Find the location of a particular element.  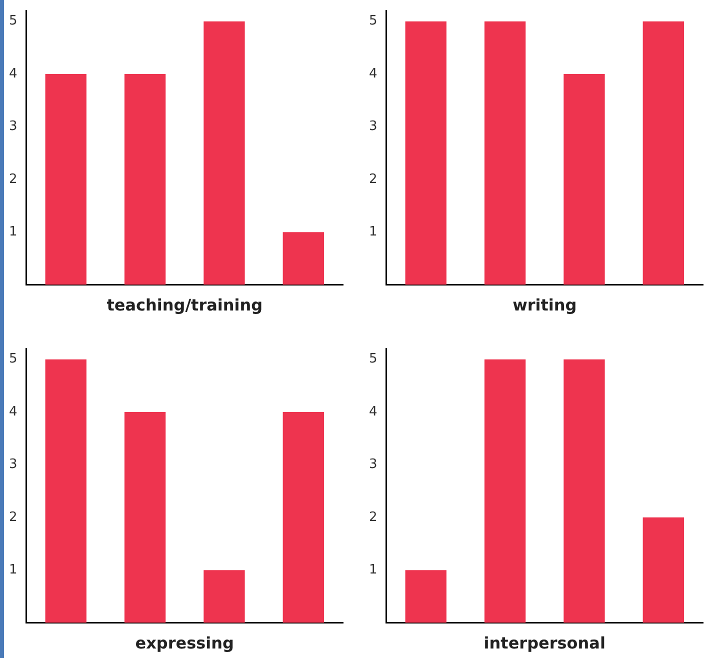

x-axis-title: writing is located at coordinates (544, 305).